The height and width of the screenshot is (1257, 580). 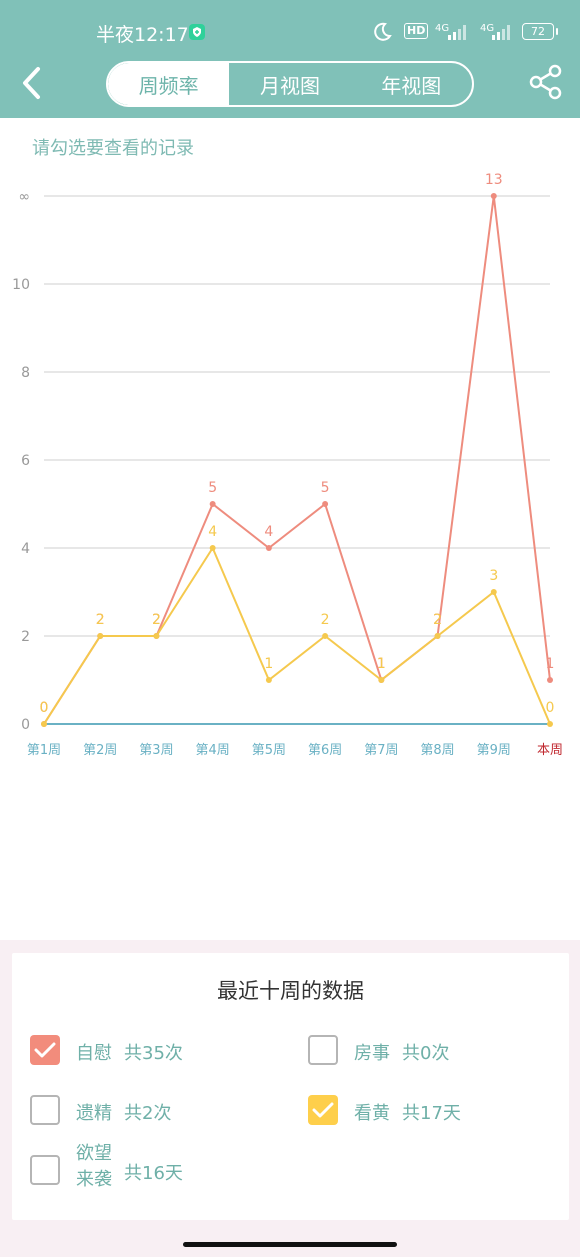 What do you see at coordinates (372, 1053) in the screenshot?
I see `option-label: 房事` at bounding box center [372, 1053].